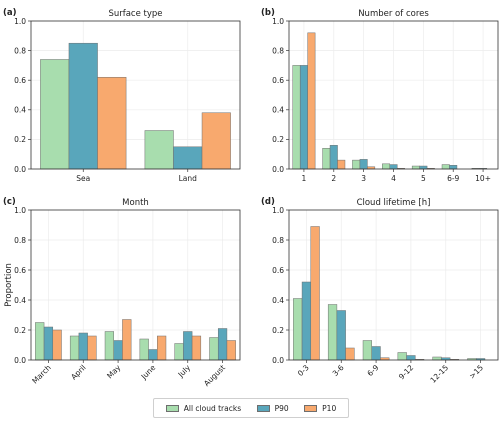 This screenshot has height=424, width=500. Describe the element at coordinates (320, 408) in the screenshot. I see `legend-item-p10: P10` at that location.